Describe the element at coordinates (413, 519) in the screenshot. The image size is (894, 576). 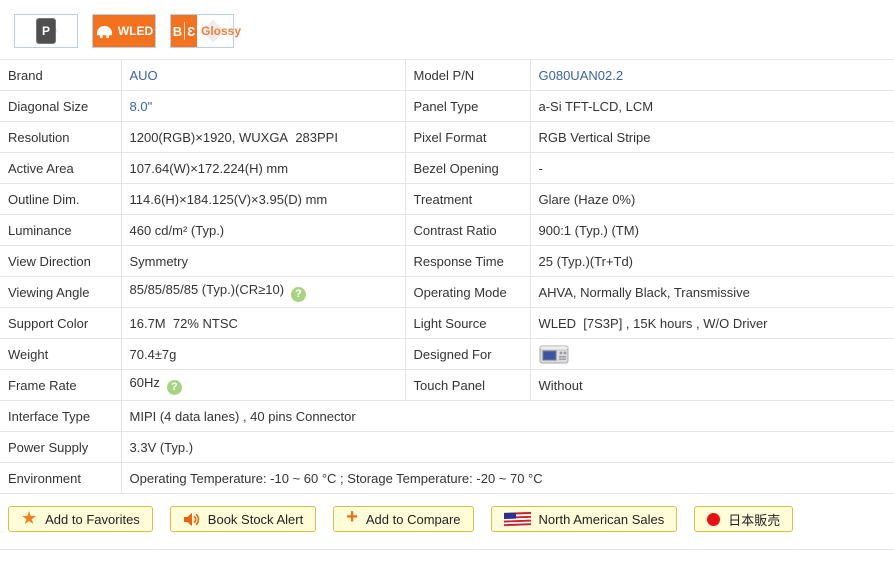
I see `button-label: Add to Compare` at that location.